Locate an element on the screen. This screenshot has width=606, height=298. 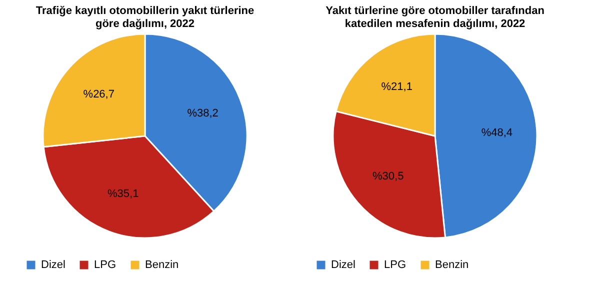
data-label: %21,1 is located at coordinates (396, 87).